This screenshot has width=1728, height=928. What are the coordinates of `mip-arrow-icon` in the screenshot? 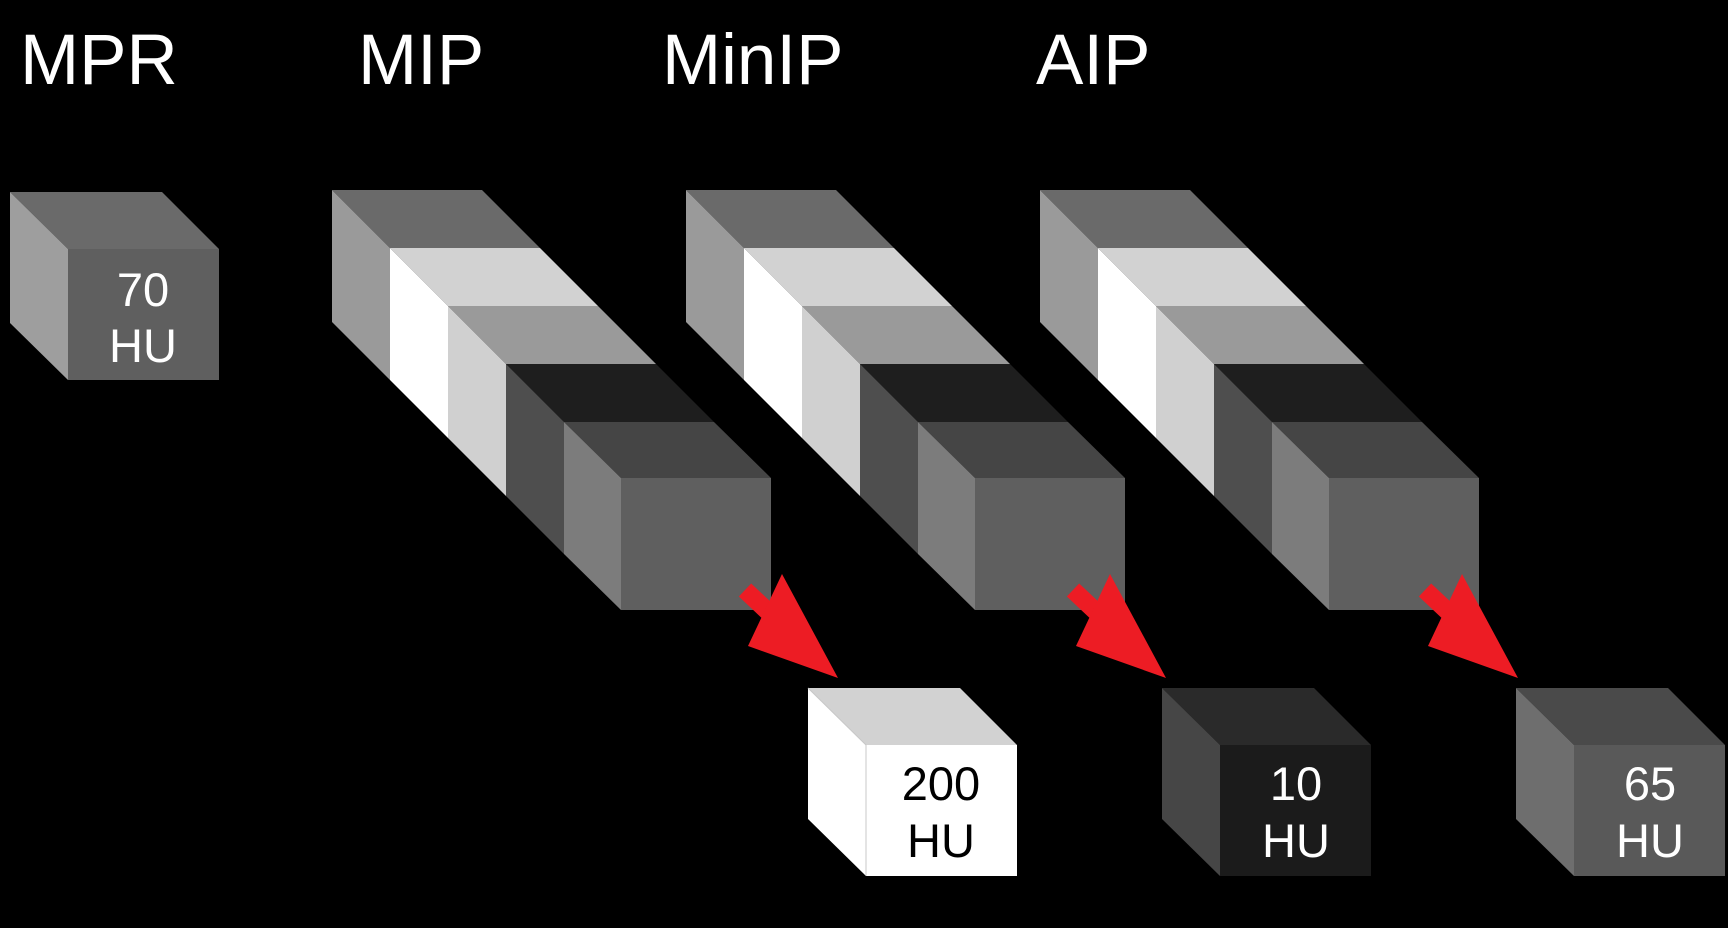 It's located at (788, 626).